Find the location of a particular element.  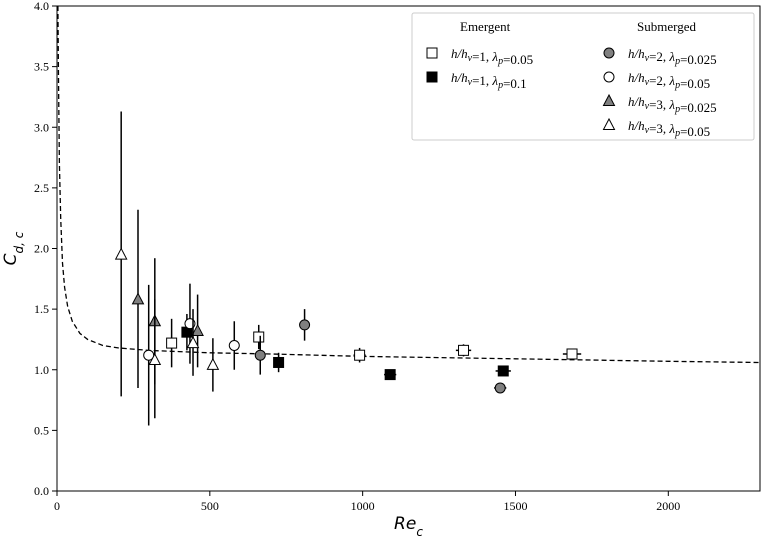

y-tick-label: 3.0 is located at coordinates (41, 127).